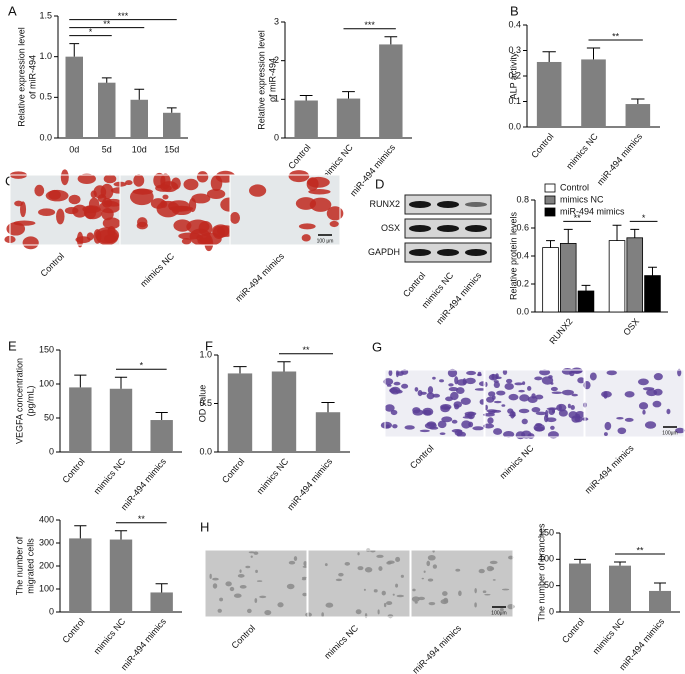 The width and height of the screenshot is (685, 674). What do you see at coordinates (204, 526) in the screenshot?
I see `panel-letter: H` at bounding box center [204, 526].